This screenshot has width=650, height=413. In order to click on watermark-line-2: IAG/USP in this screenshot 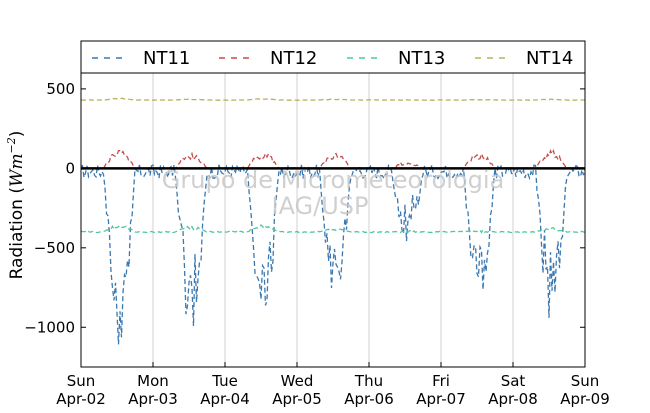, I will do `click(319, 206)`.